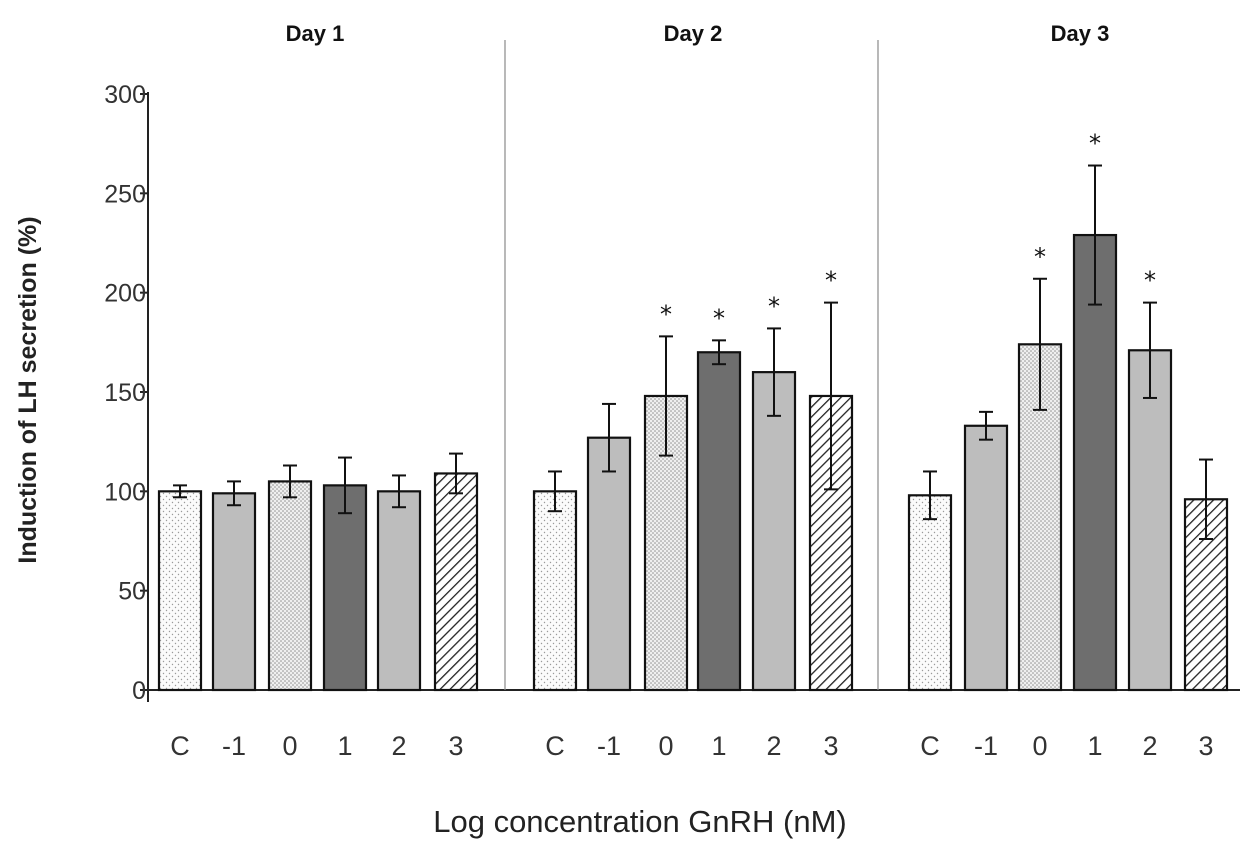 The height and width of the screenshot is (848, 1245). Describe the element at coordinates (125, 194) in the screenshot. I see `y-tick-label: 250` at that location.